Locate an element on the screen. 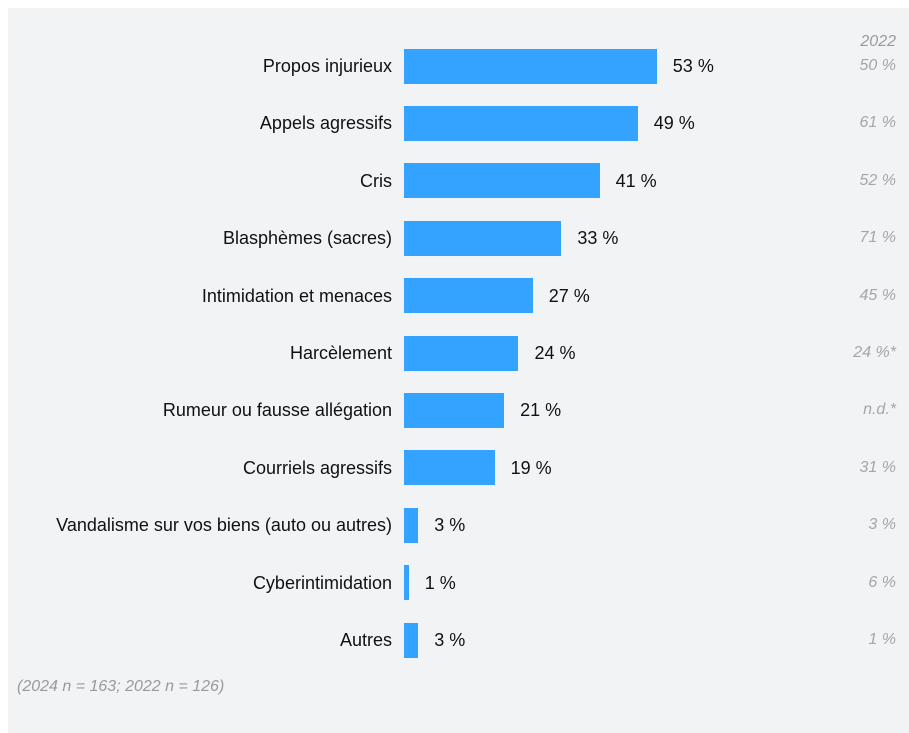 This screenshot has height=733, width=909. category-text: Autres is located at coordinates (365, 640).